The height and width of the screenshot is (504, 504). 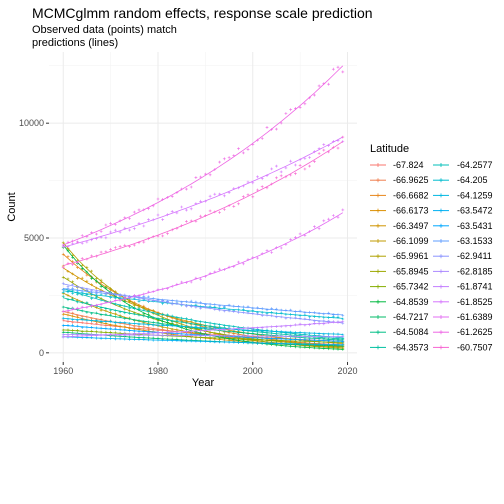 What do you see at coordinates (411, 195) in the screenshot?
I see `legend-label: -66.6682` at bounding box center [411, 195].